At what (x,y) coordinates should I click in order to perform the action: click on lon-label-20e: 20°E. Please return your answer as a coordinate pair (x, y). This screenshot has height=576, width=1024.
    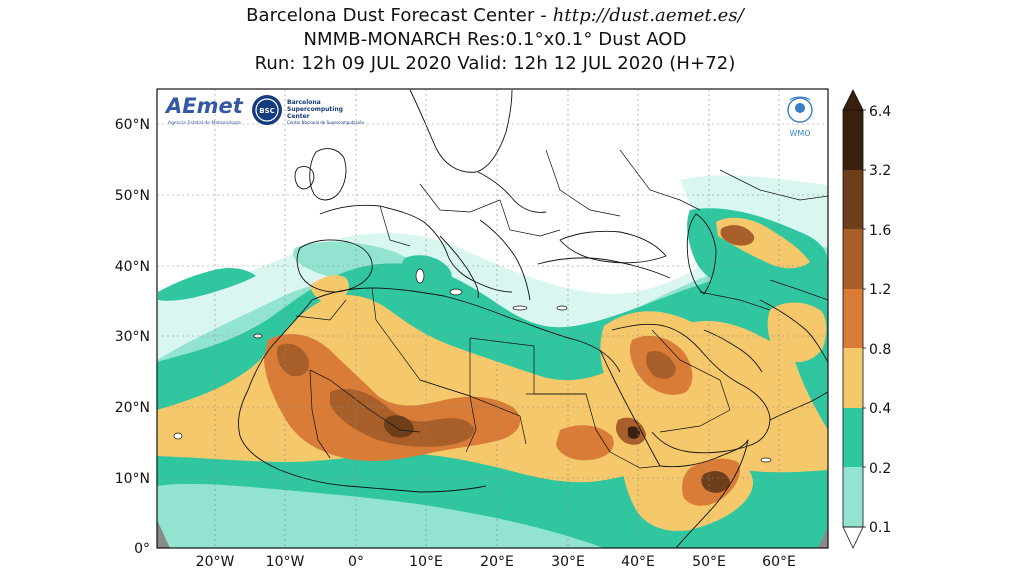
    Looking at the image, I should click on (497, 562).